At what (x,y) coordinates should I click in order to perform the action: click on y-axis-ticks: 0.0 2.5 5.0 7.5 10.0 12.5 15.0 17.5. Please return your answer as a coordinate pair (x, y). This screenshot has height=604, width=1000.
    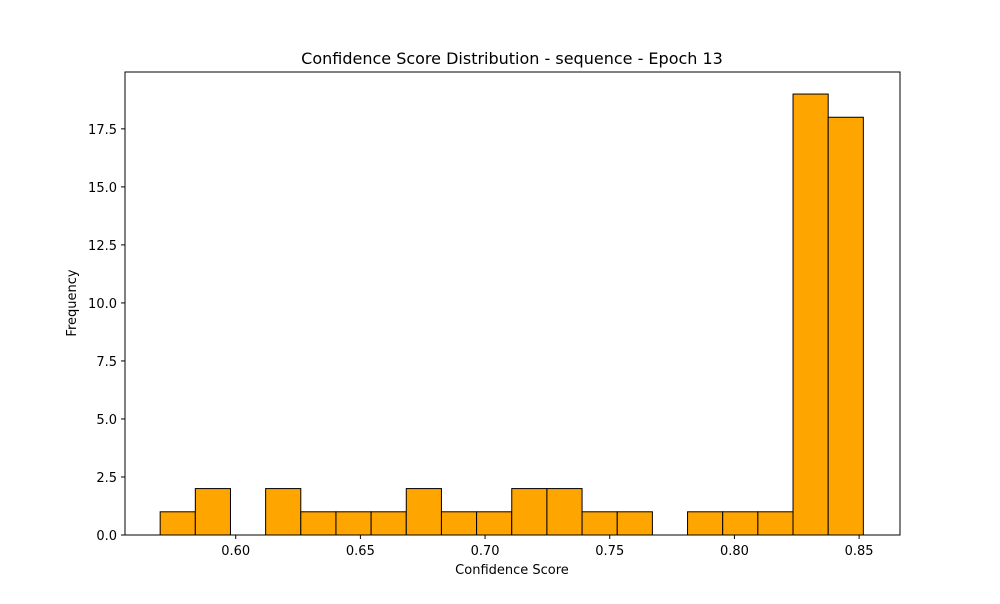
    Looking at the image, I should click on (106, 333).